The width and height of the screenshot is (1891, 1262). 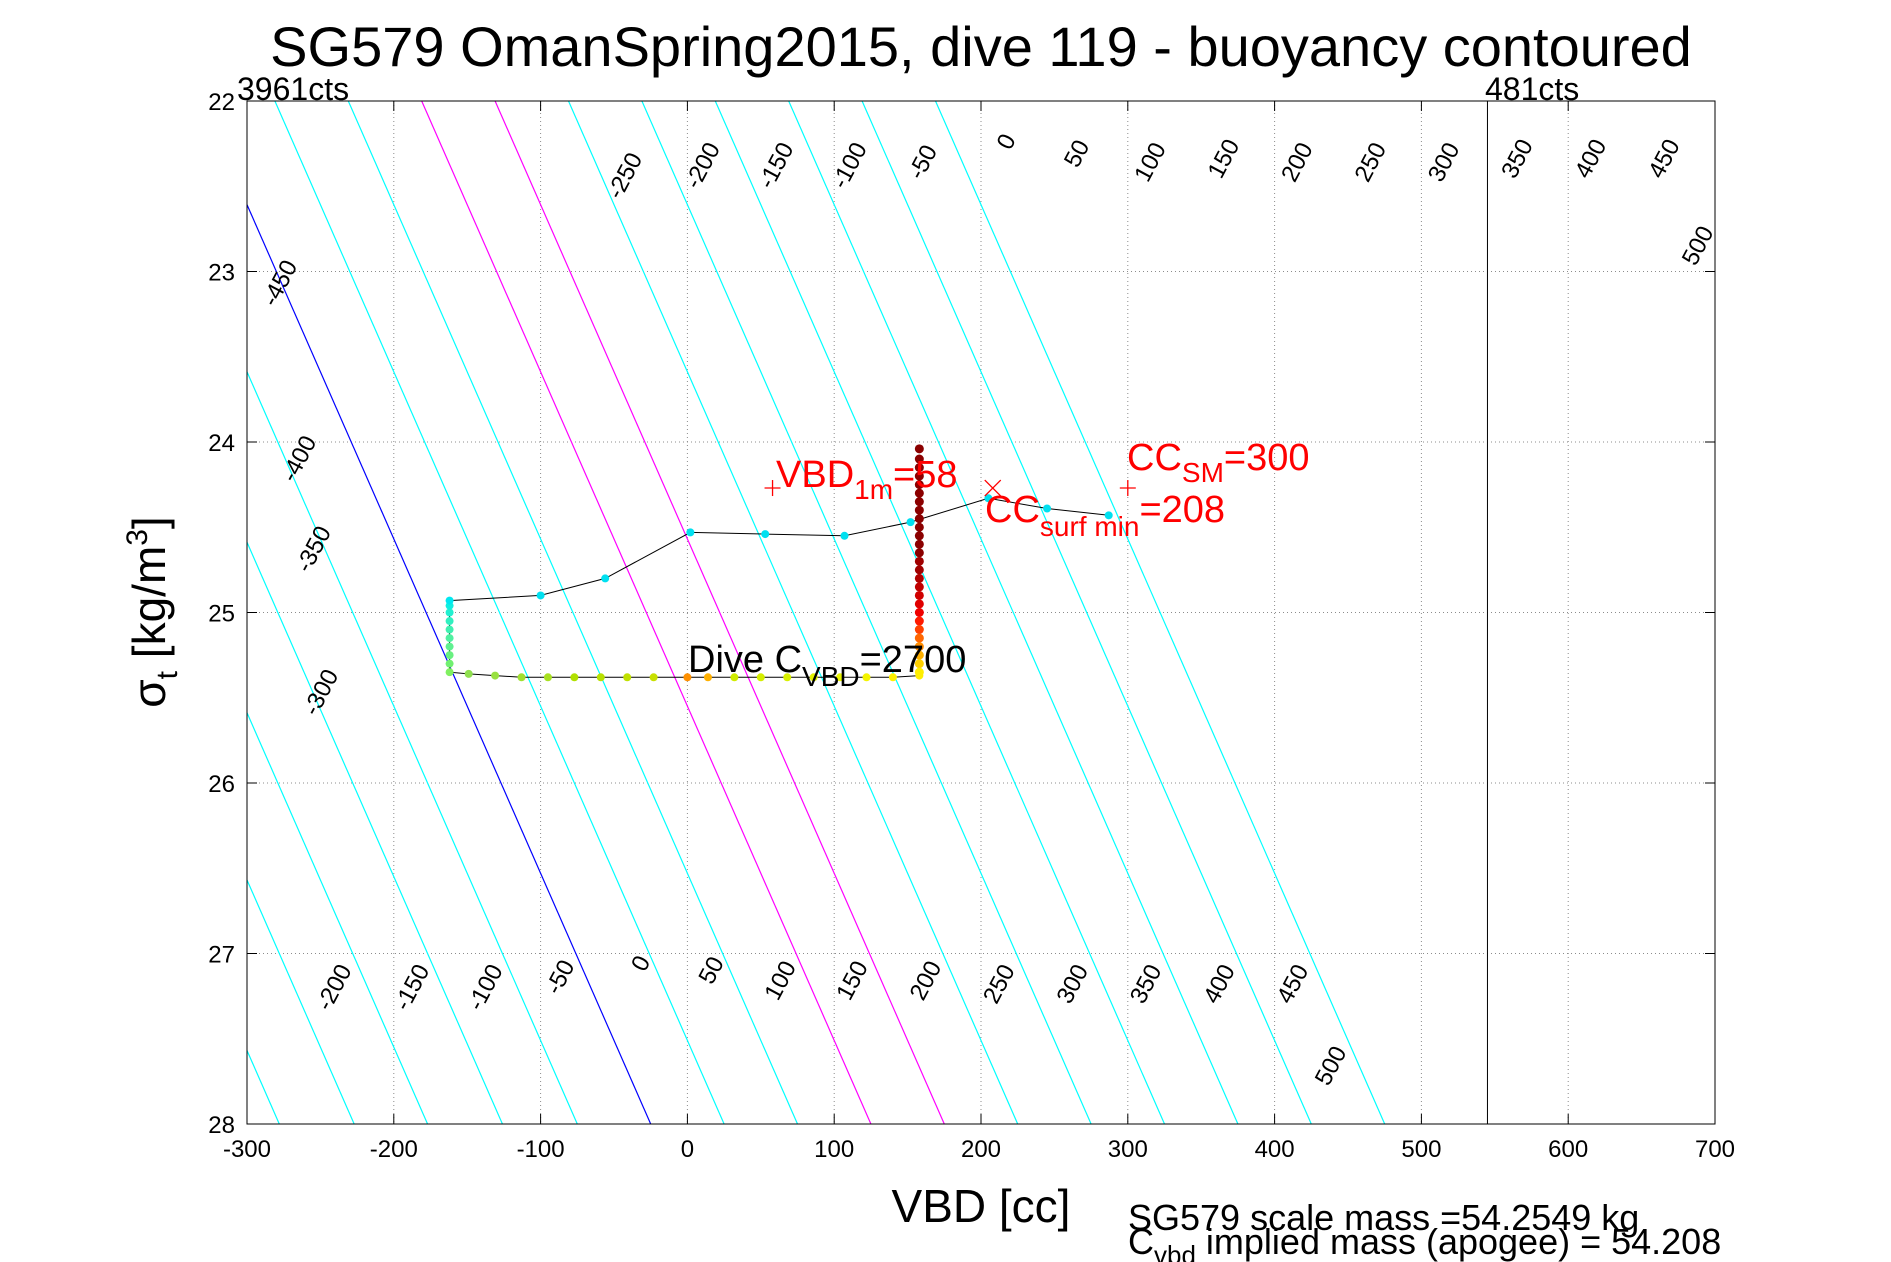 I want to click on y-tick-label: 27, so click(x=221, y=955).